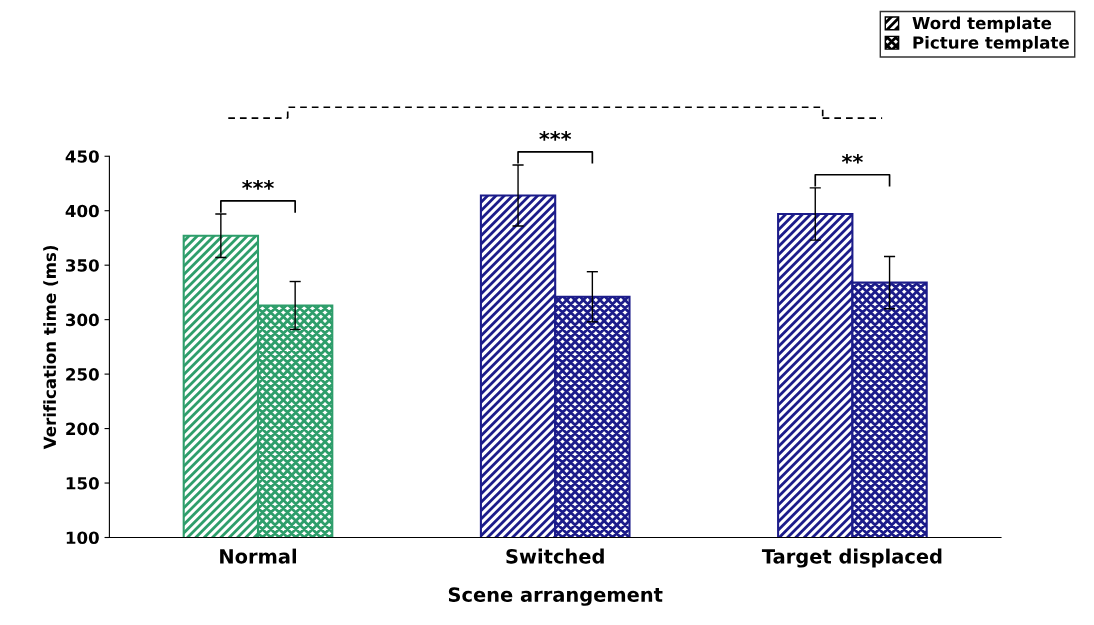 Image resolution: width=1094 pixels, height=625 pixels. Describe the element at coordinates (258, 185) in the screenshot. I see `annotation: ***` at that location.